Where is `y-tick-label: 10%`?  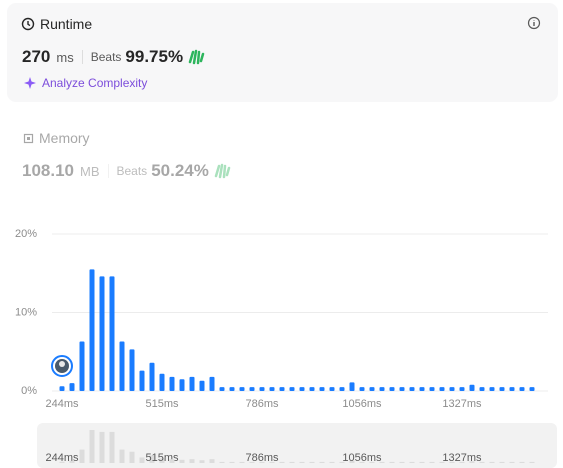 y-tick-label: 10% is located at coordinates (26, 312).